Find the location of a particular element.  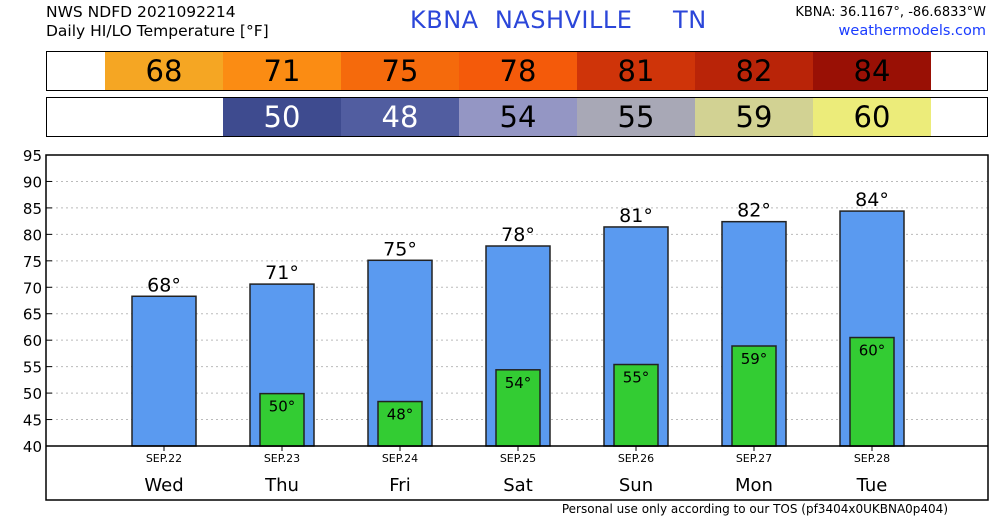

low-temp-label: 60° is located at coordinates (872, 351).